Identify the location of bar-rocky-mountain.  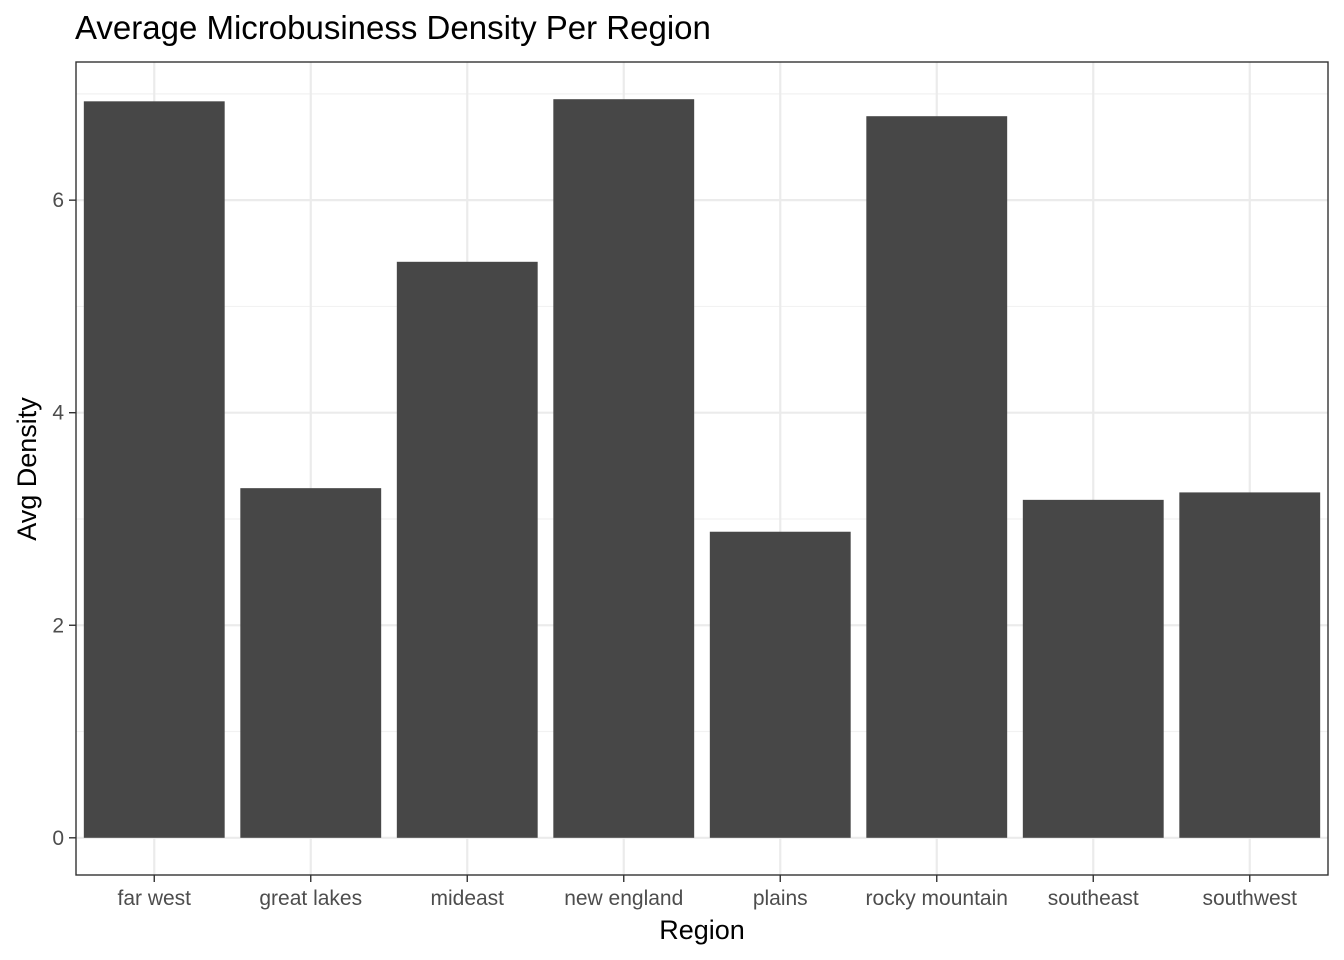
(937, 477).